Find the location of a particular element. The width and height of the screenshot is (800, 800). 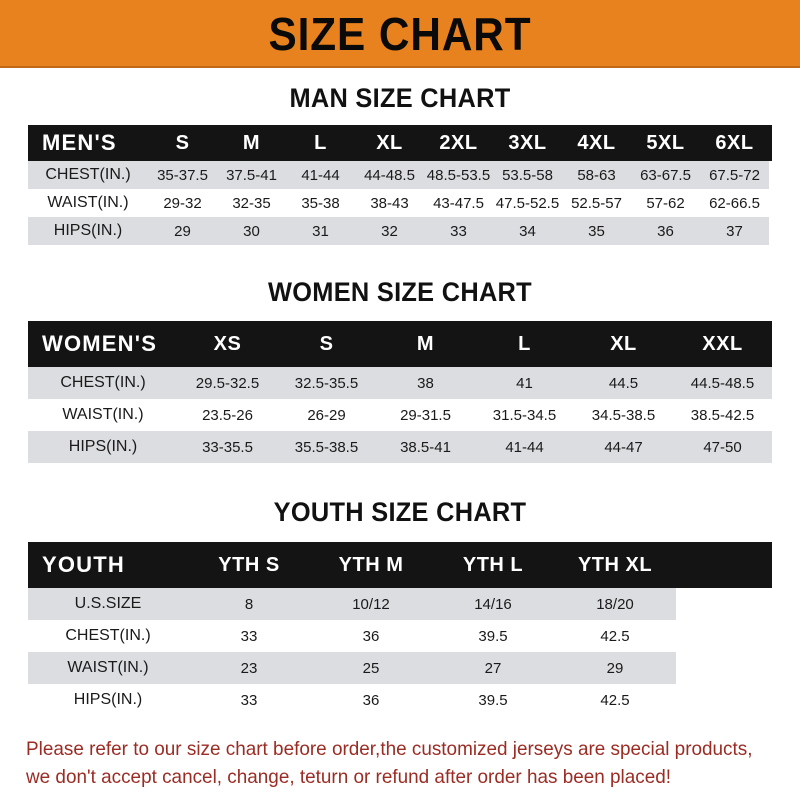

cell-man-2-7: 36 is located at coordinates (665, 231).